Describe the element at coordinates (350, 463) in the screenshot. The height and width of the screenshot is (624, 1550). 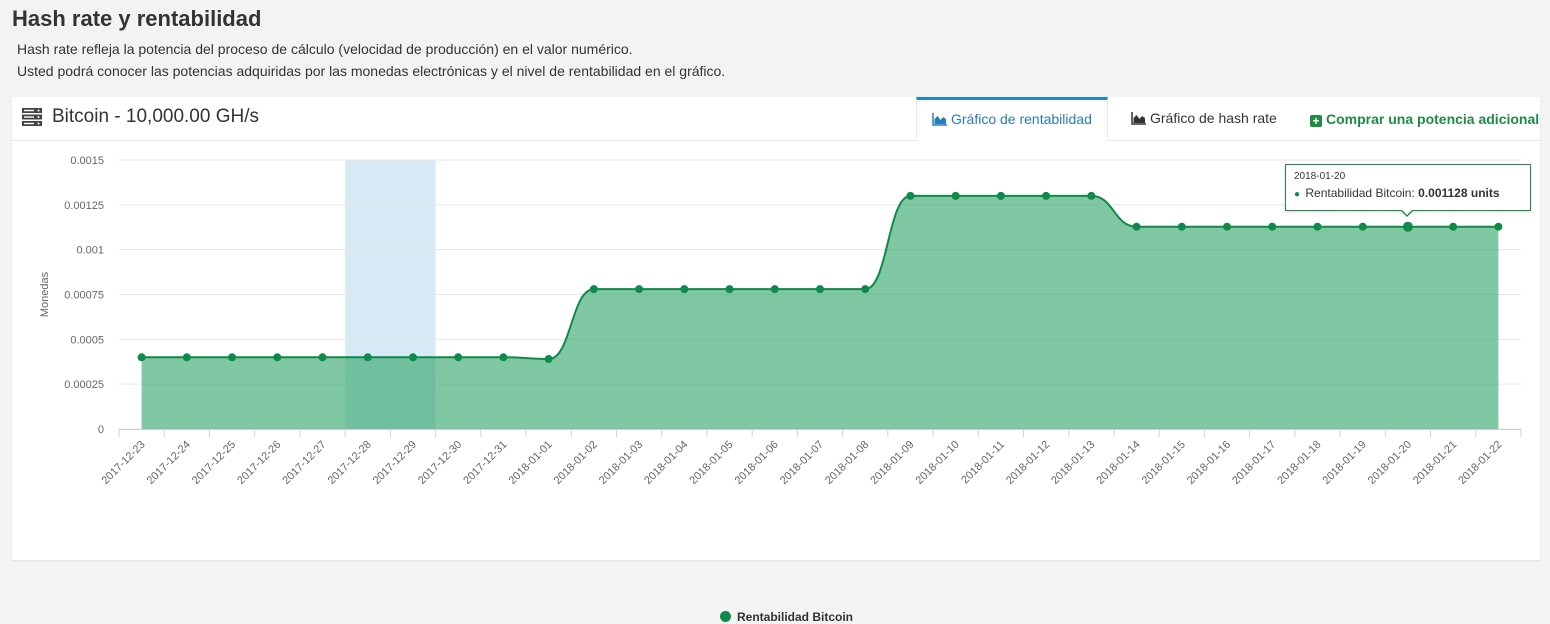
I see `x-tick-label: 2017-12-28` at that location.